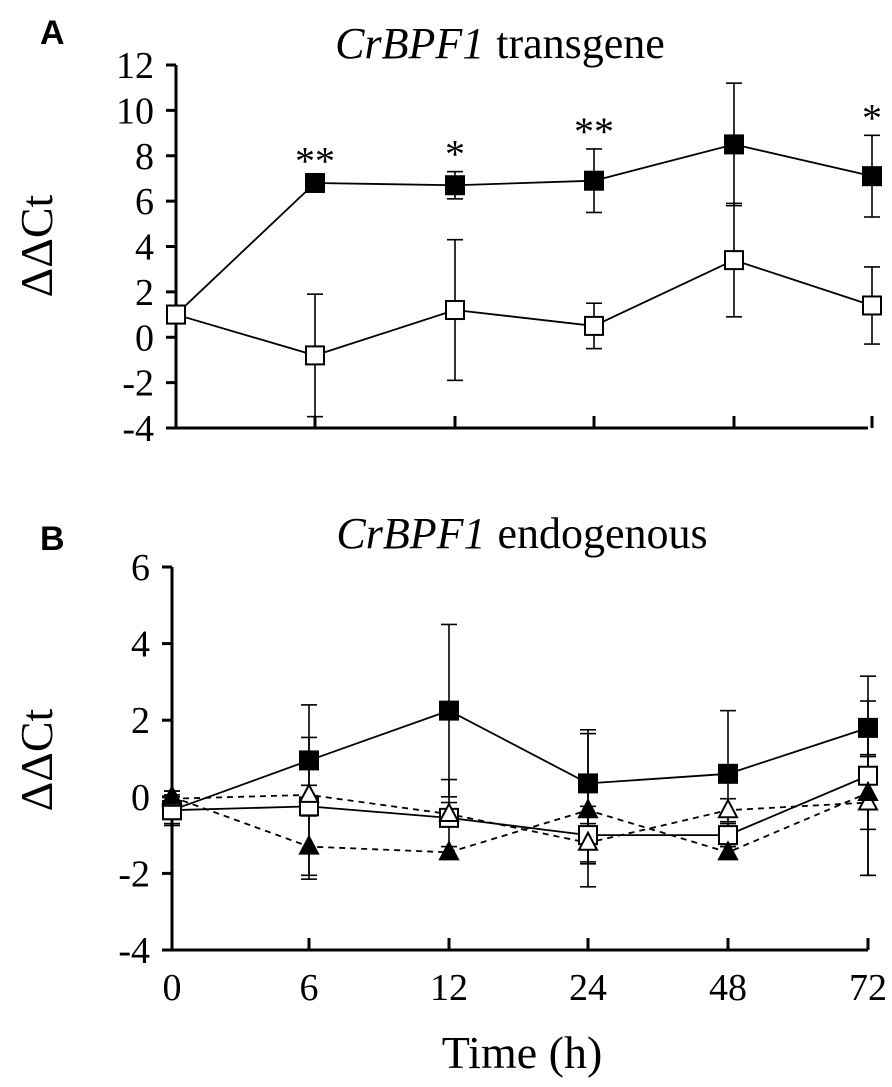 The width and height of the screenshot is (892, 1087). What do you see at coordinates (144, 248) in the screenshot?
I see `panel-a-y-tick-label: 4` at bounding box center [144, 248].